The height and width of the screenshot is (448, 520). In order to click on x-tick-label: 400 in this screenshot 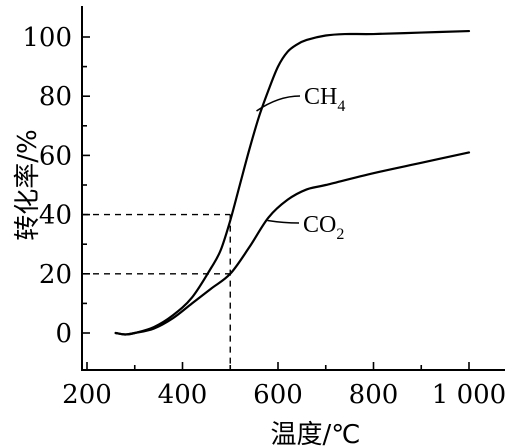, I will do `click(183, 395)`.